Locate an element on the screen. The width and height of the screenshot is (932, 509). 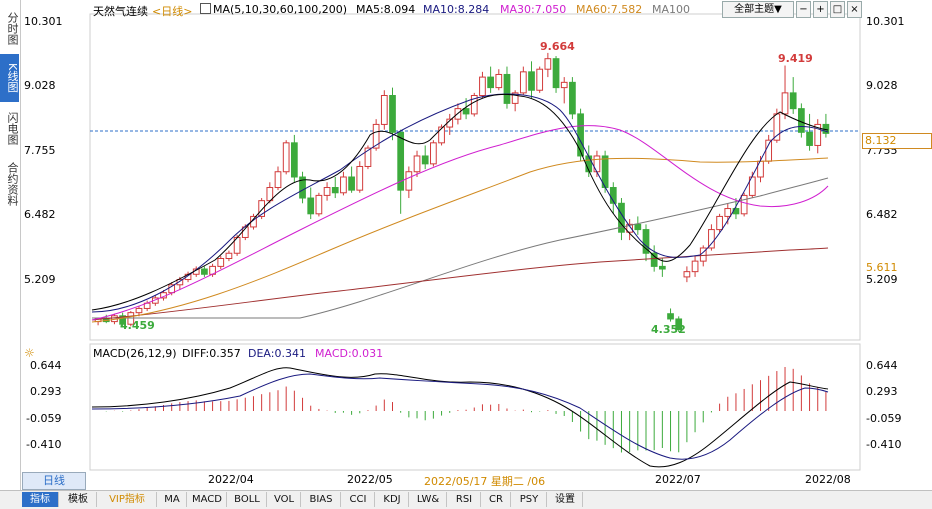
toolbar-template: 模板 is located at coordinates (78, 499).